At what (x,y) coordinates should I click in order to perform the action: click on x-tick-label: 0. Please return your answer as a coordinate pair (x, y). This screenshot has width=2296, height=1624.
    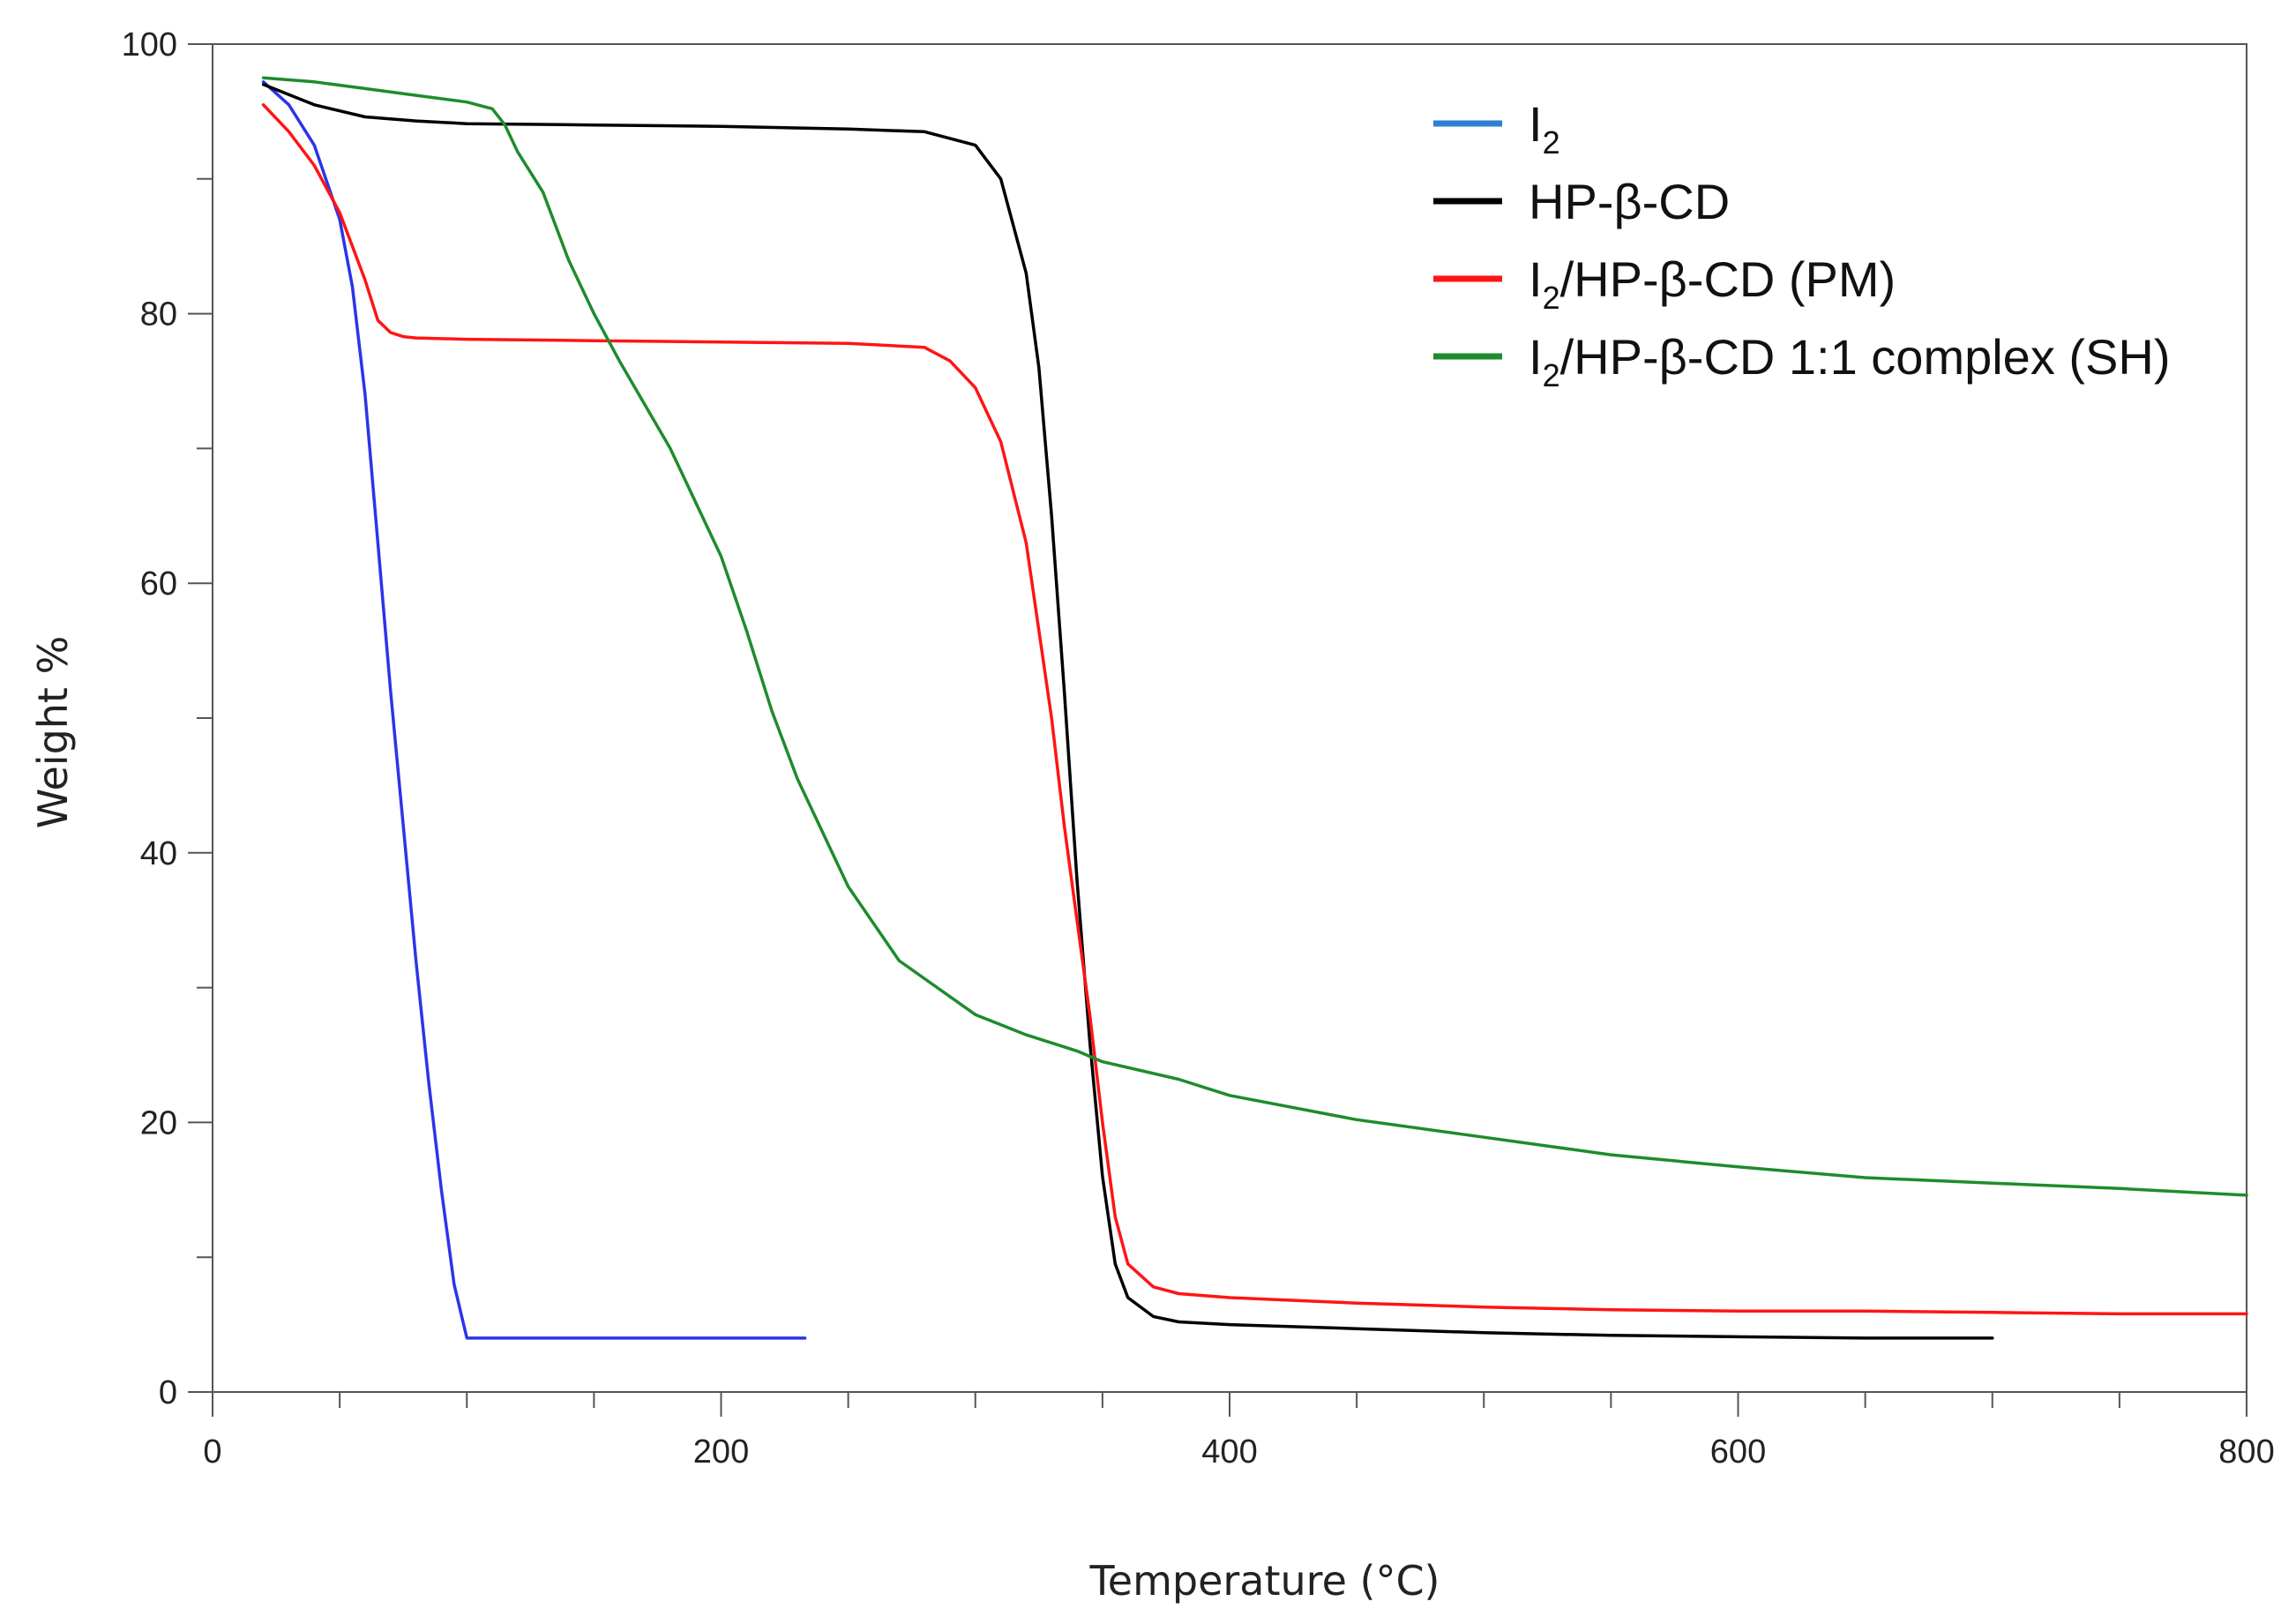
    Looking at the image, I should click on (212, 1452).